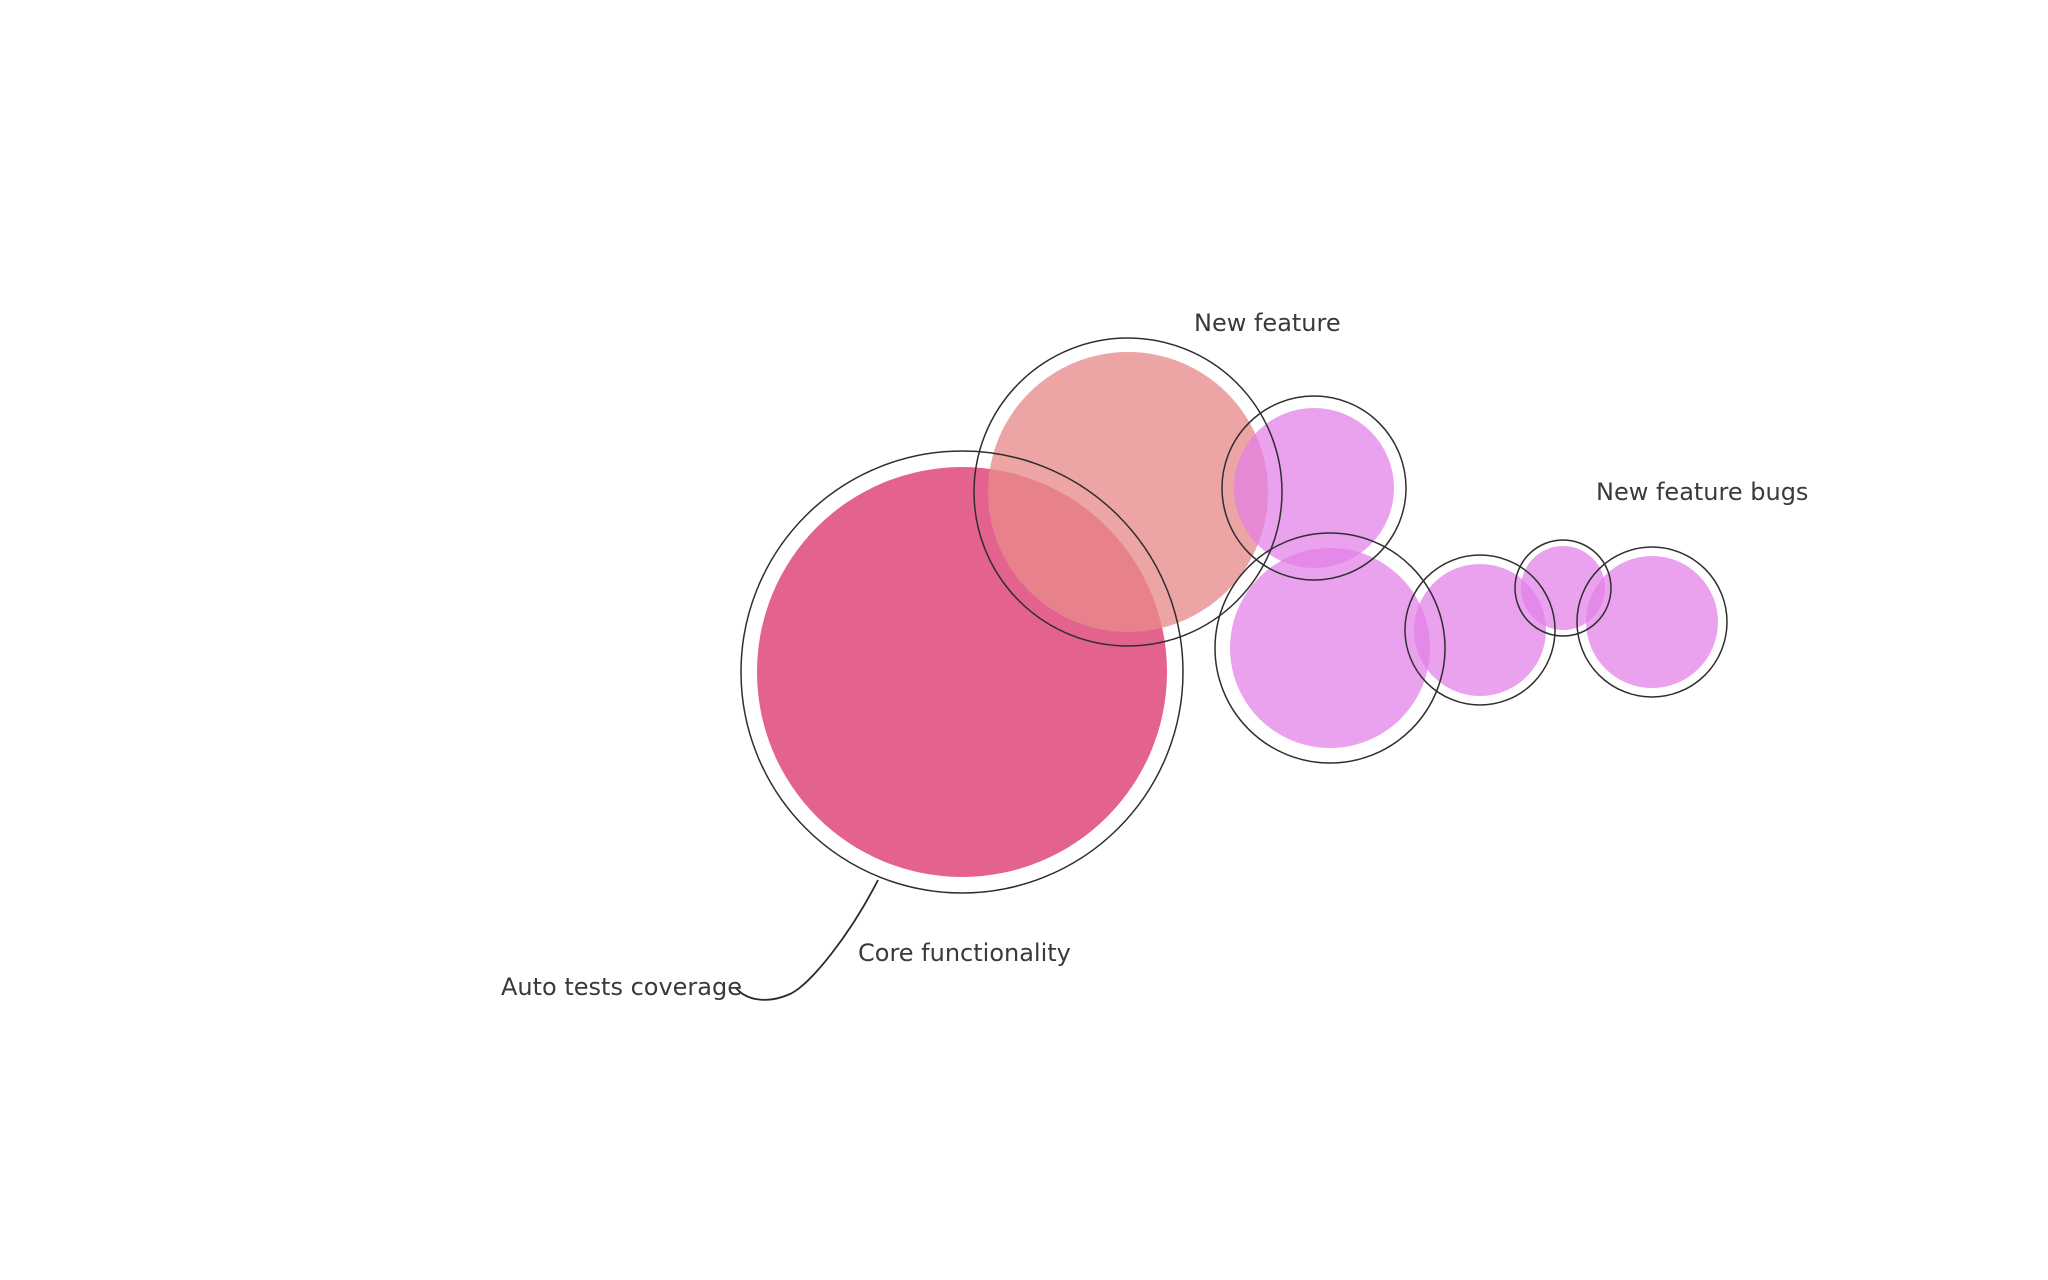 The width and height of the screenshot is (2048, 1280). I want to click on new-feature-circle, so click(1128, 492).